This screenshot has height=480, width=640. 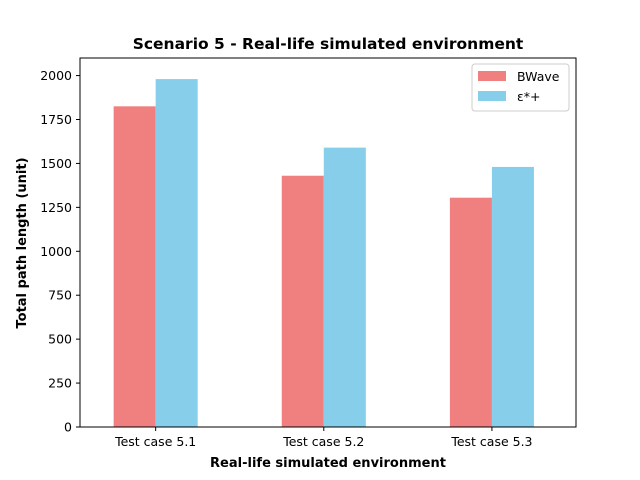 What do you see at coordinates (538, 76) in the screenshot?
I see `legend-label: BWave` at bounding box center [538, 76].